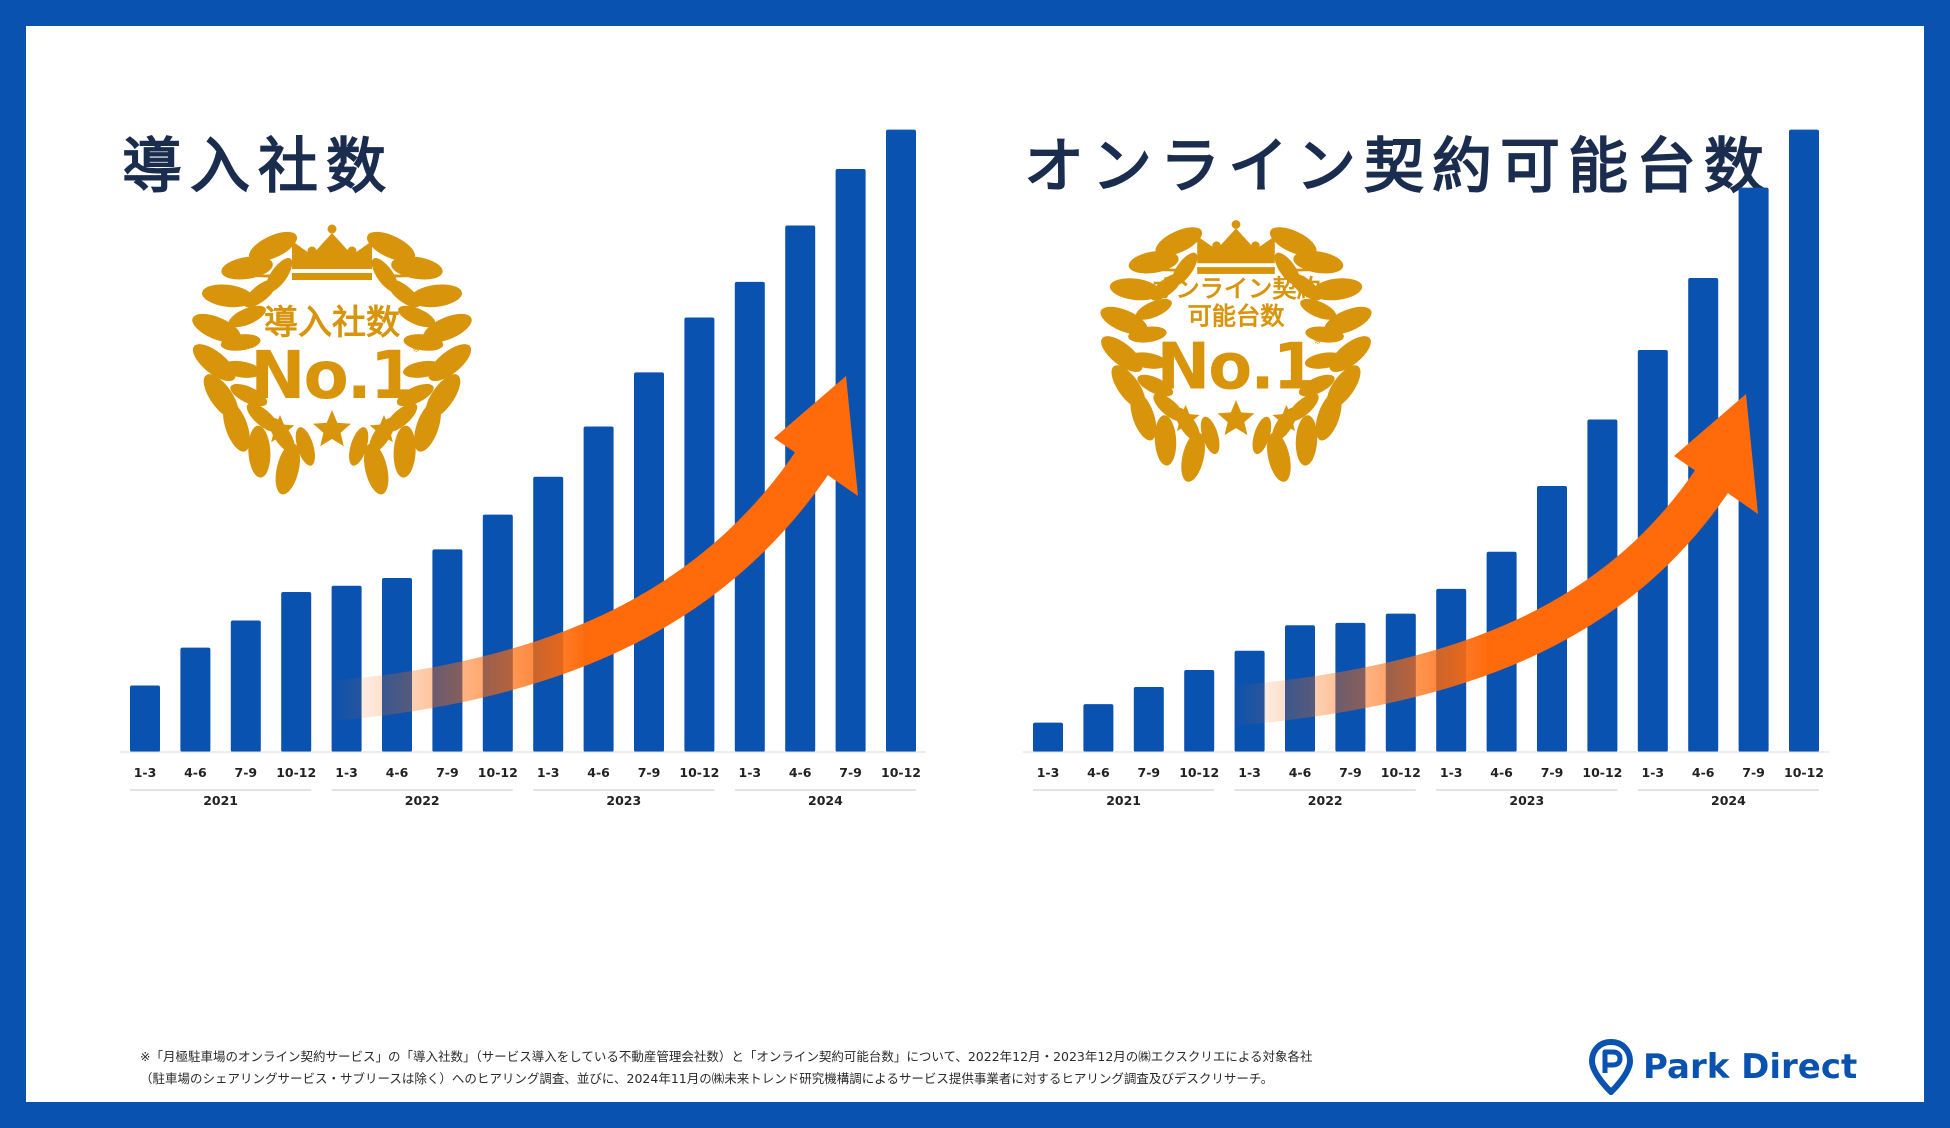  I want to click on crown-line-right, so click(411, 276).